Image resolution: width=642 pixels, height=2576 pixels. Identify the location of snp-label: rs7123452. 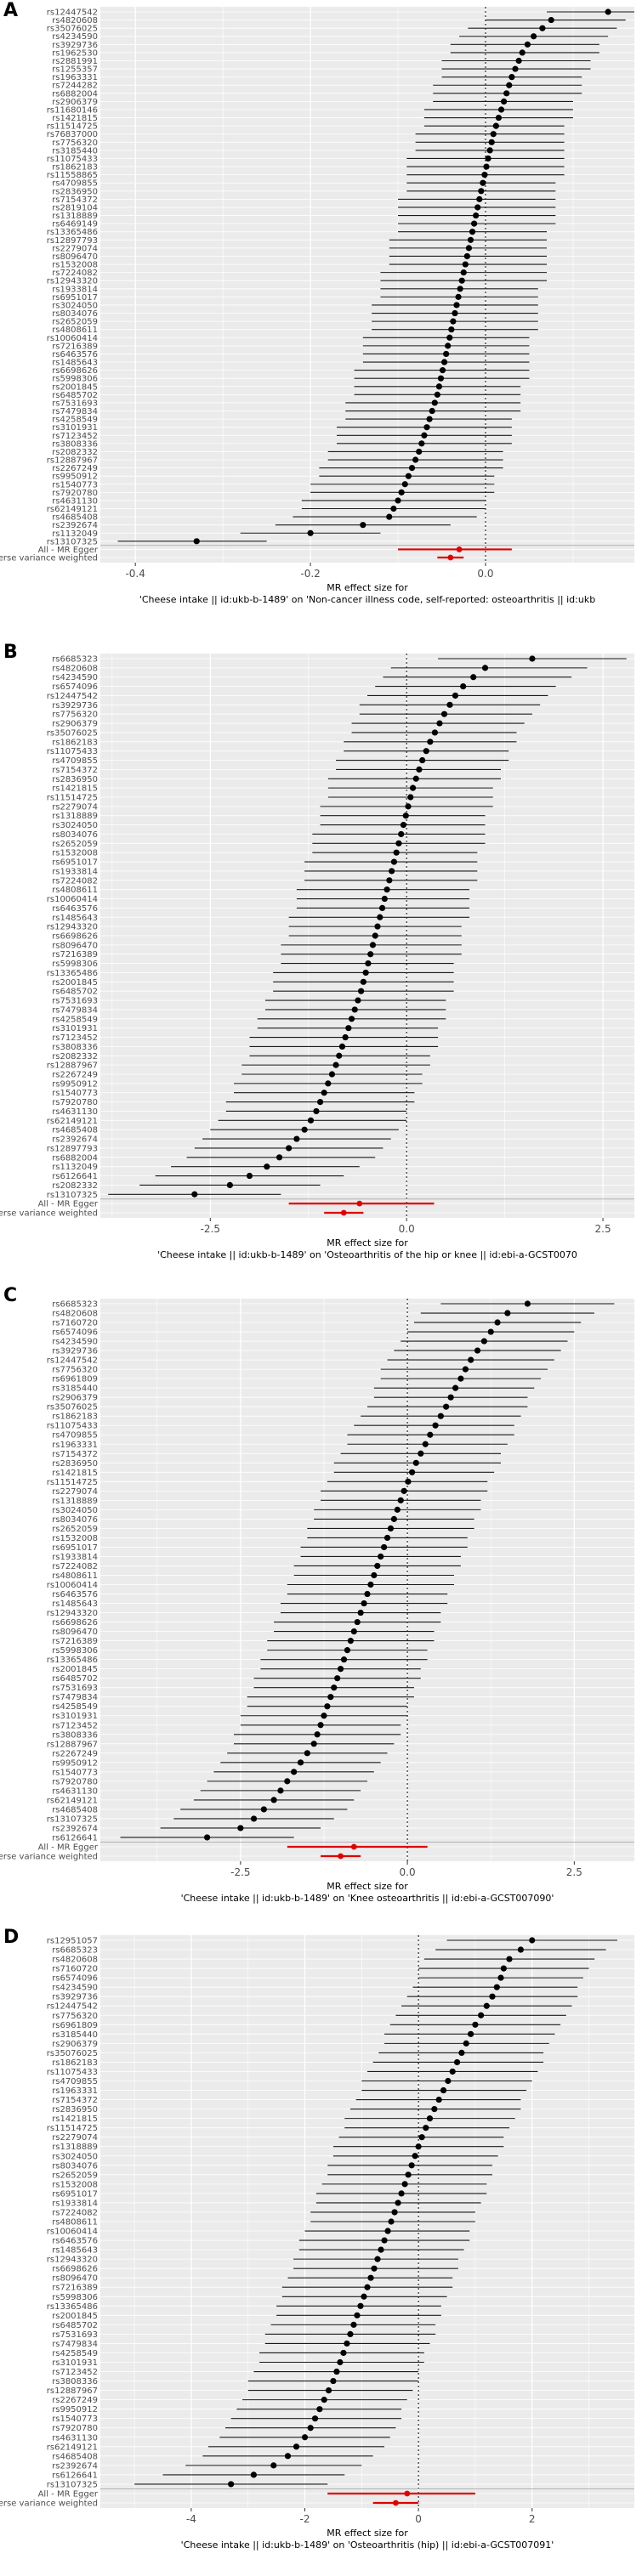
(75, 1725).